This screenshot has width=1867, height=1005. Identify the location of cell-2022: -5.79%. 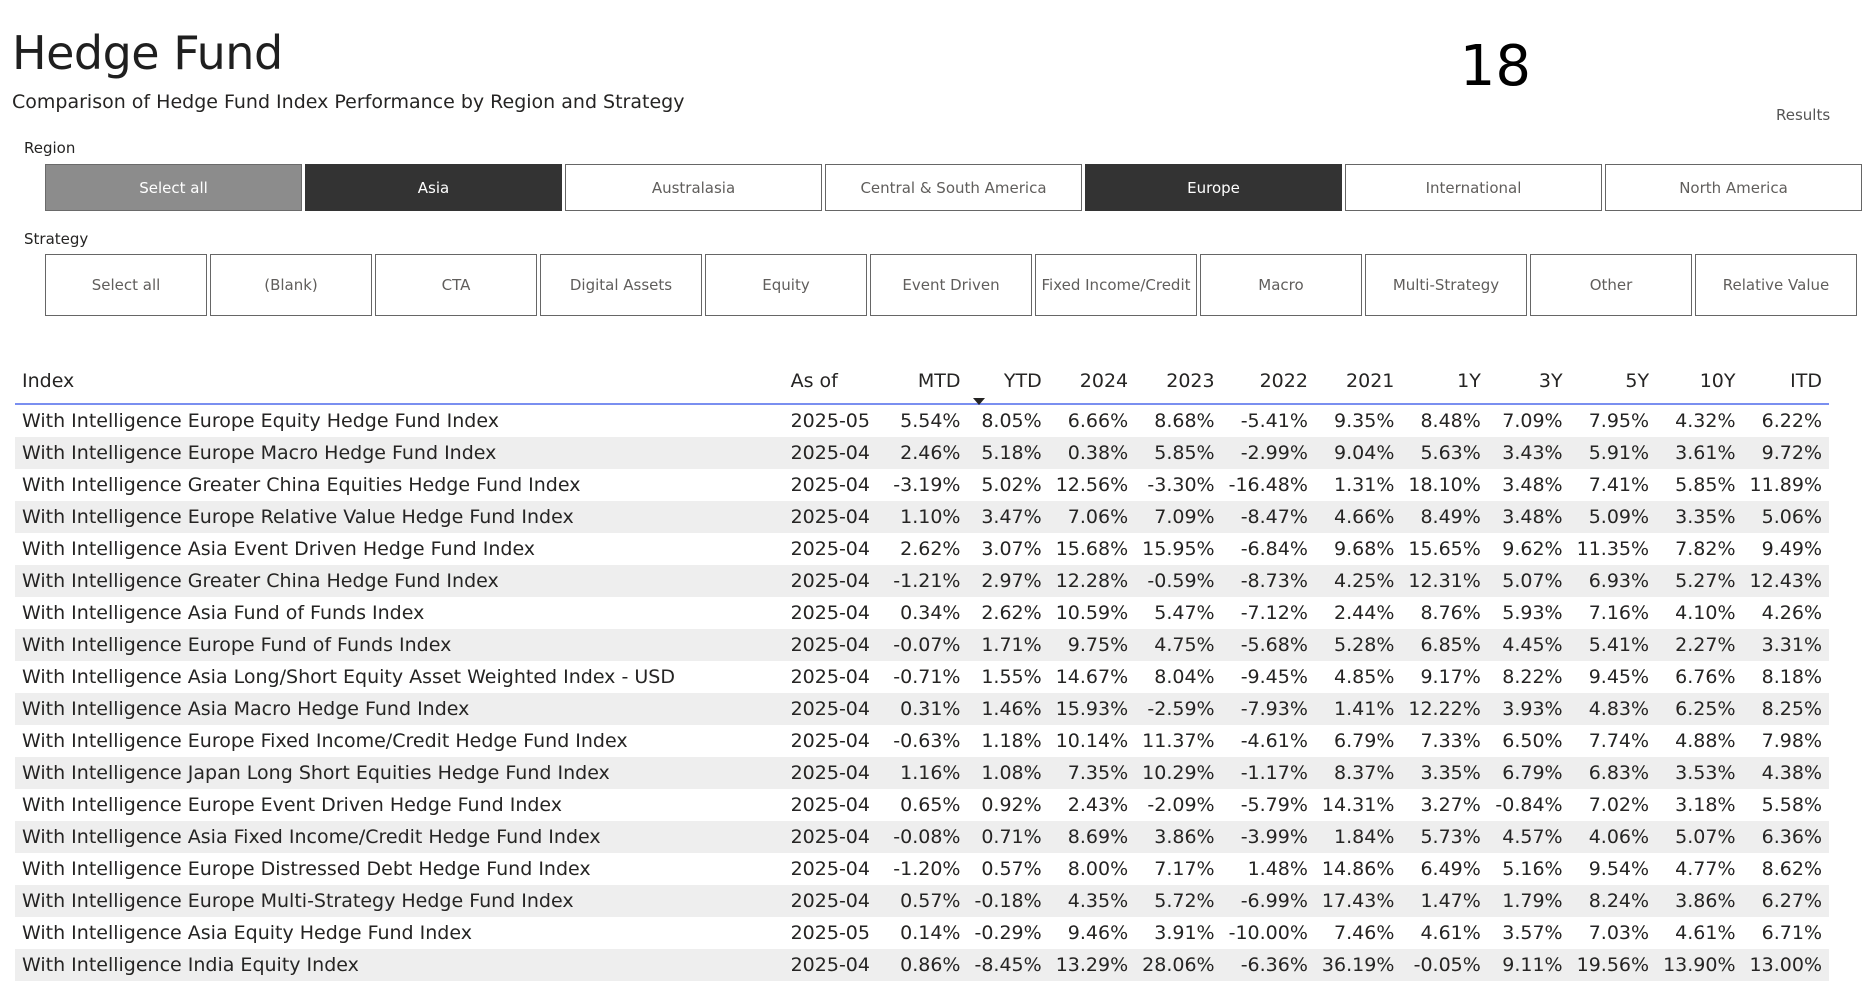
(1274, 805).